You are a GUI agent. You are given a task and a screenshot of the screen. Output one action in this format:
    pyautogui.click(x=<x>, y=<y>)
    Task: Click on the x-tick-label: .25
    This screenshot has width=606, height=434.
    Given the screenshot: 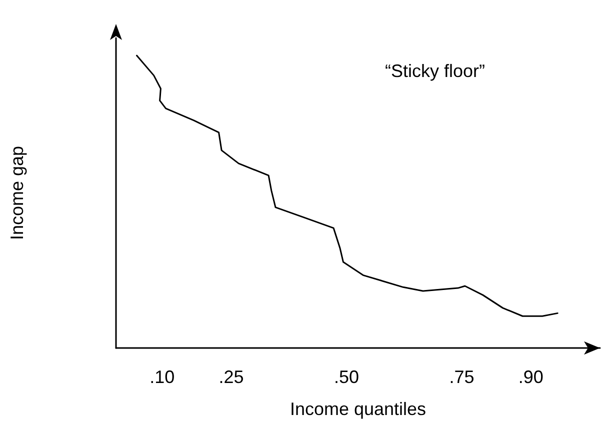 What is the action you would take?
    pyautogui.click(x=231, y=377)
    